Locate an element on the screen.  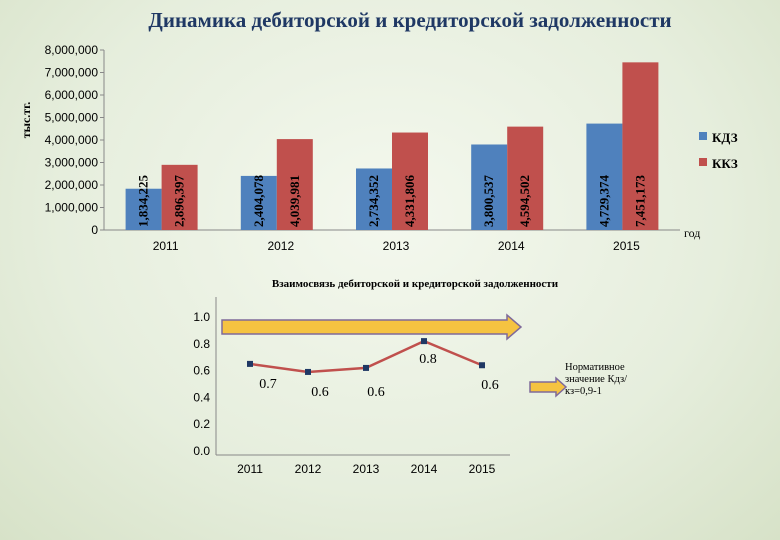
line-x-tick-label: 2015 is located at coordinates (482, 469).